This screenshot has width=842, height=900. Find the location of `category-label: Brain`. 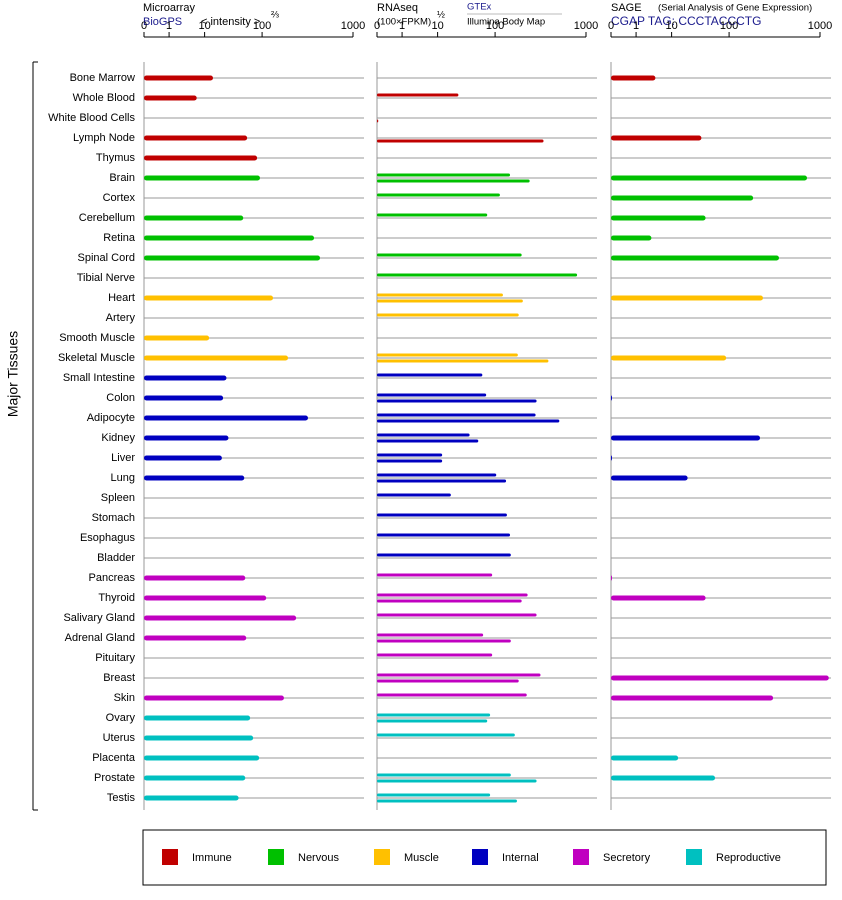

category-label: Brain is located at coordinates (122, 178).